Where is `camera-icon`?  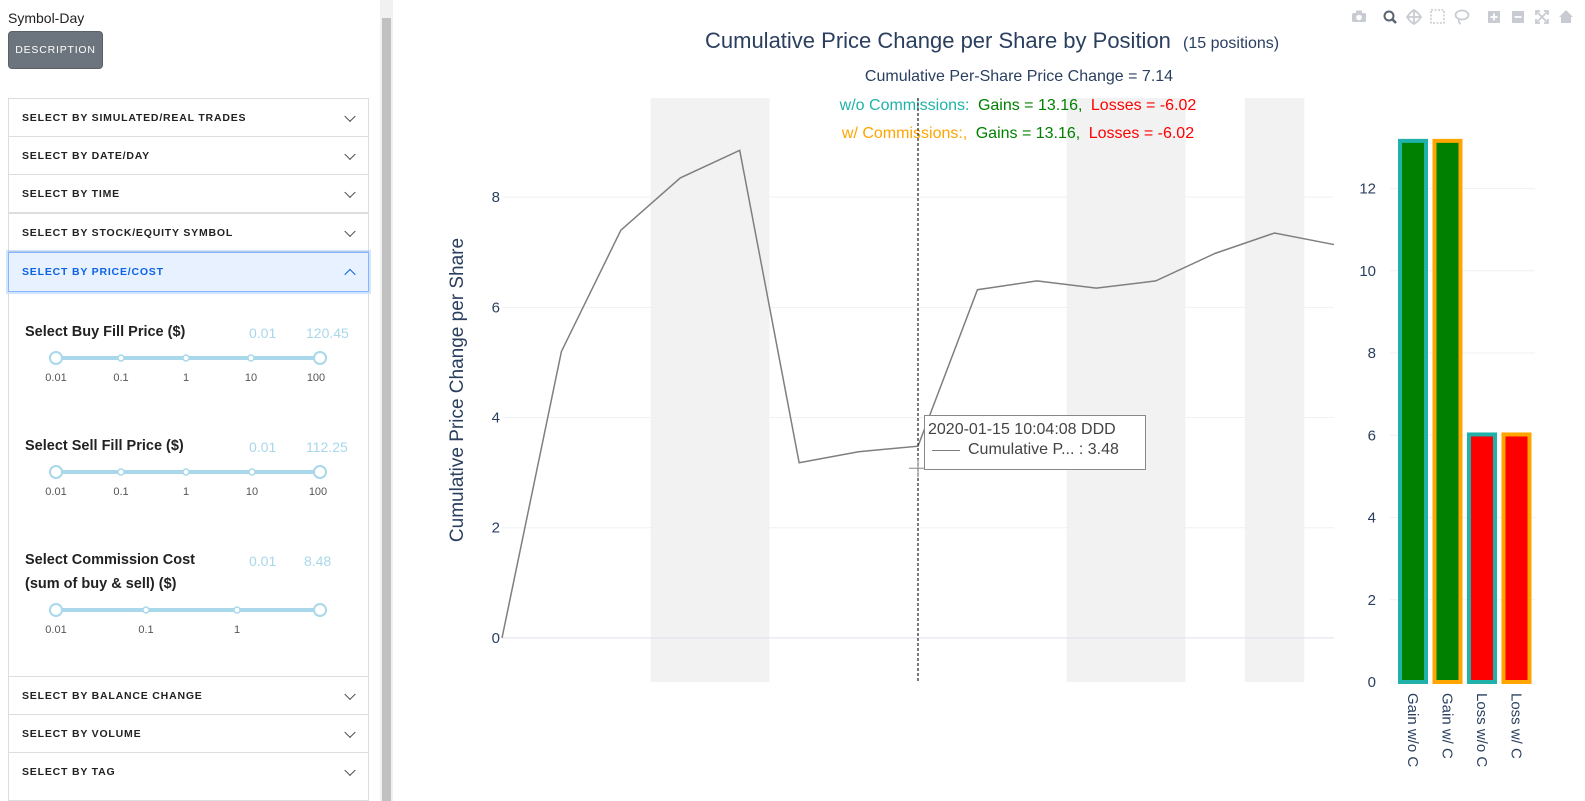 camera-icon is located at coordinates (1359, 16).